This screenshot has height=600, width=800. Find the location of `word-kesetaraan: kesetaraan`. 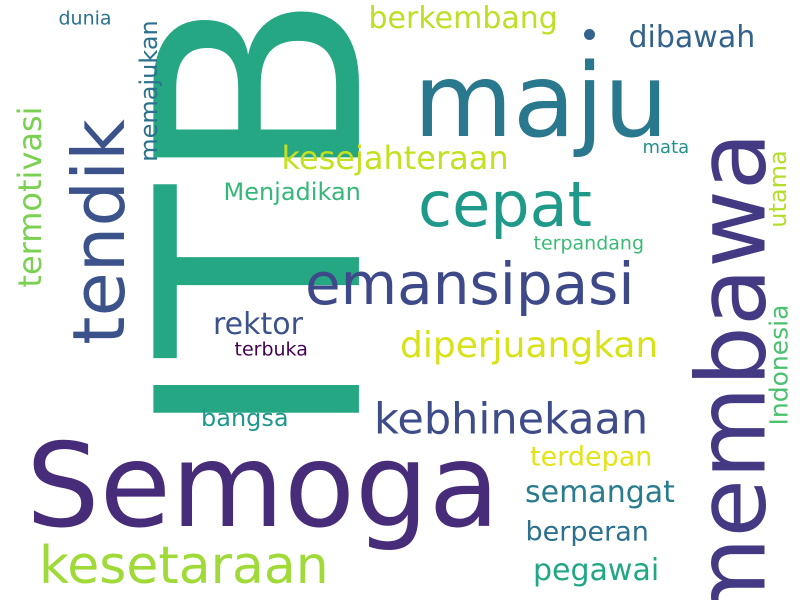

word-kesetaraan: kesetaraan is located at coordinates (184, 566).